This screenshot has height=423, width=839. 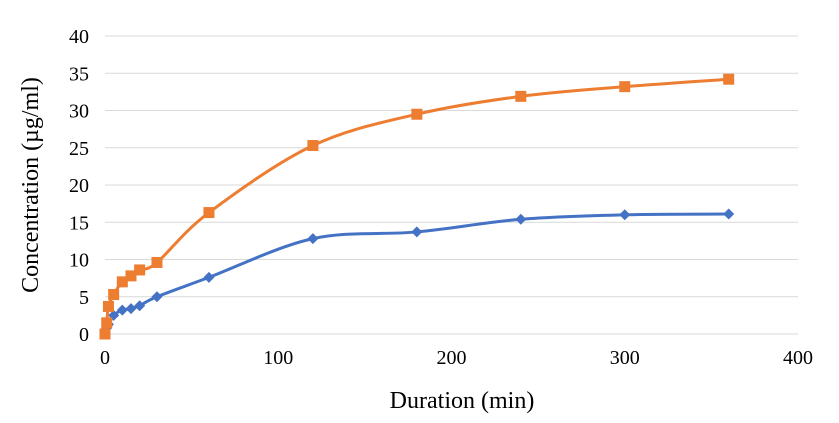 I want to click on y-tick-label: 30, so click(x=79, y=112).